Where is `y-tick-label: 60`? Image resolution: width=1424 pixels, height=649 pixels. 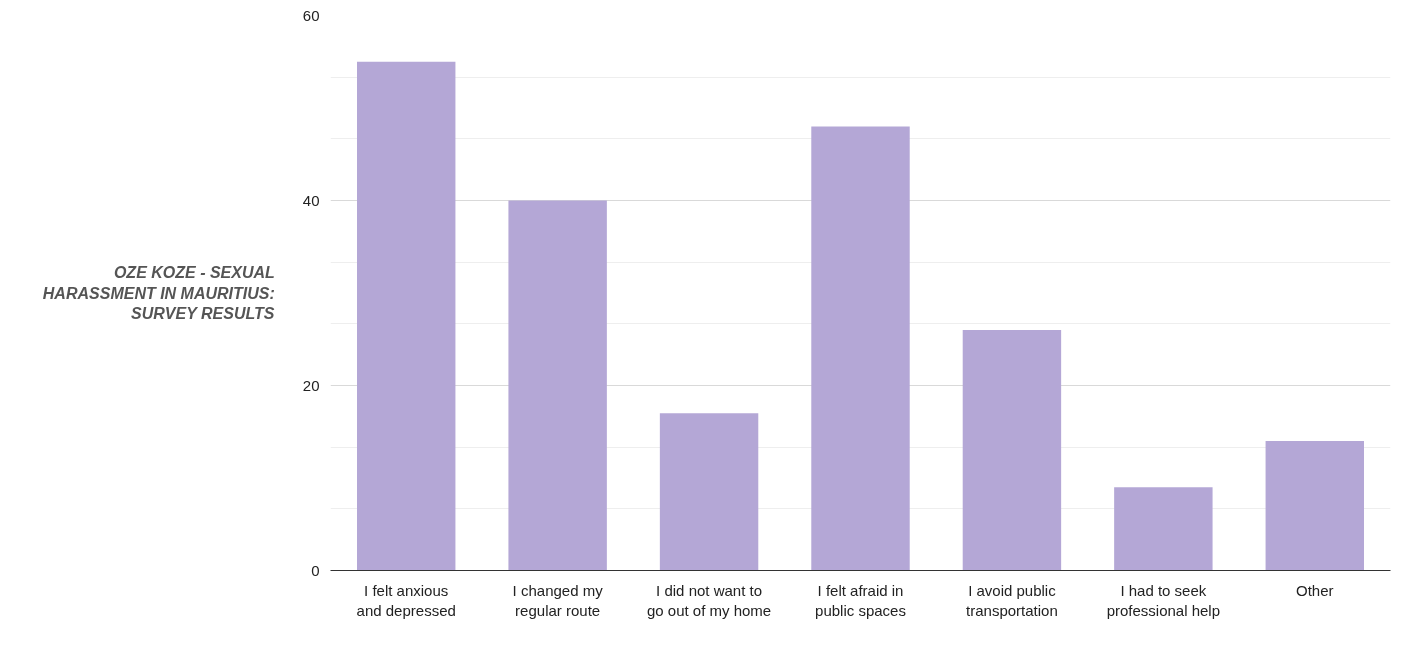 y-tick-label: 60 is located at coordinates (311, 15).